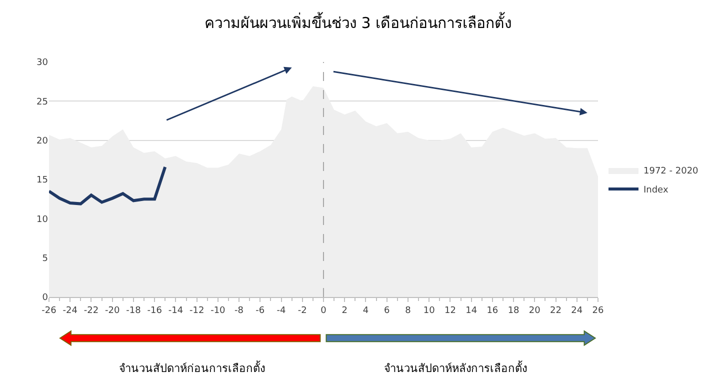  I want to click on x-tick-label: -2, so click(302, 311).